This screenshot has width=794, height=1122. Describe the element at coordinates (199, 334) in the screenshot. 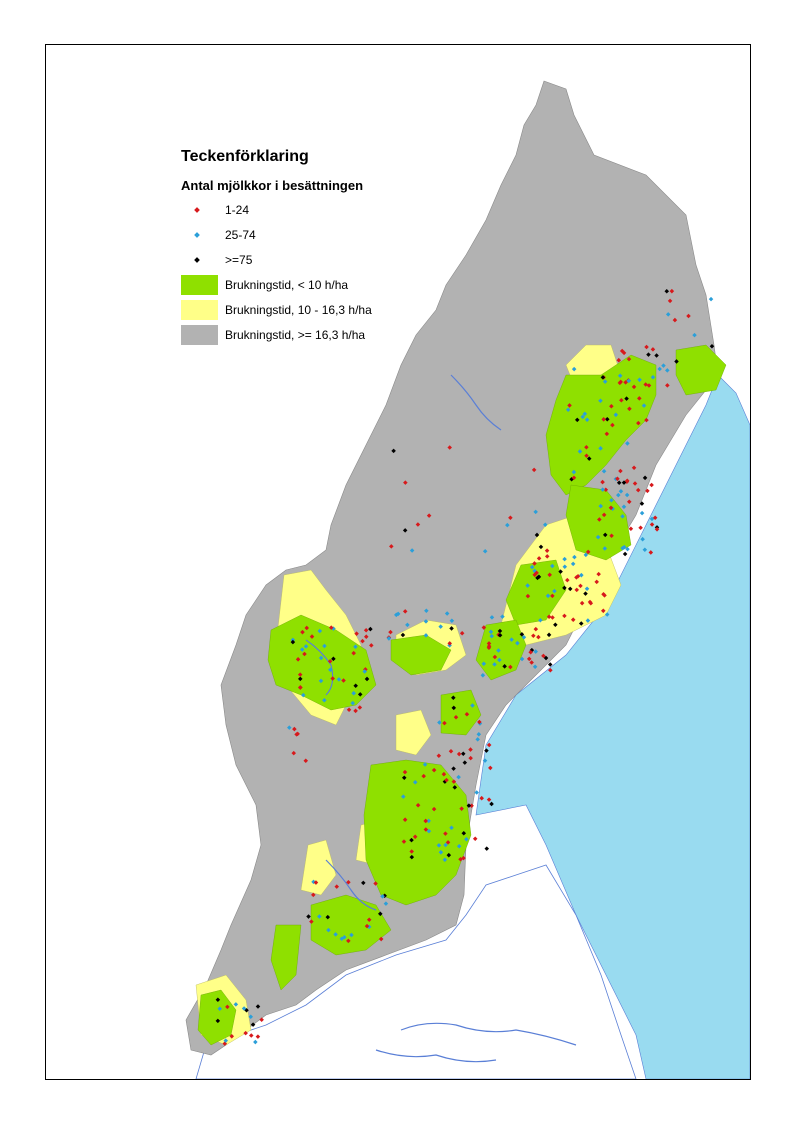

I see `legend-swatch-gray` at that location.